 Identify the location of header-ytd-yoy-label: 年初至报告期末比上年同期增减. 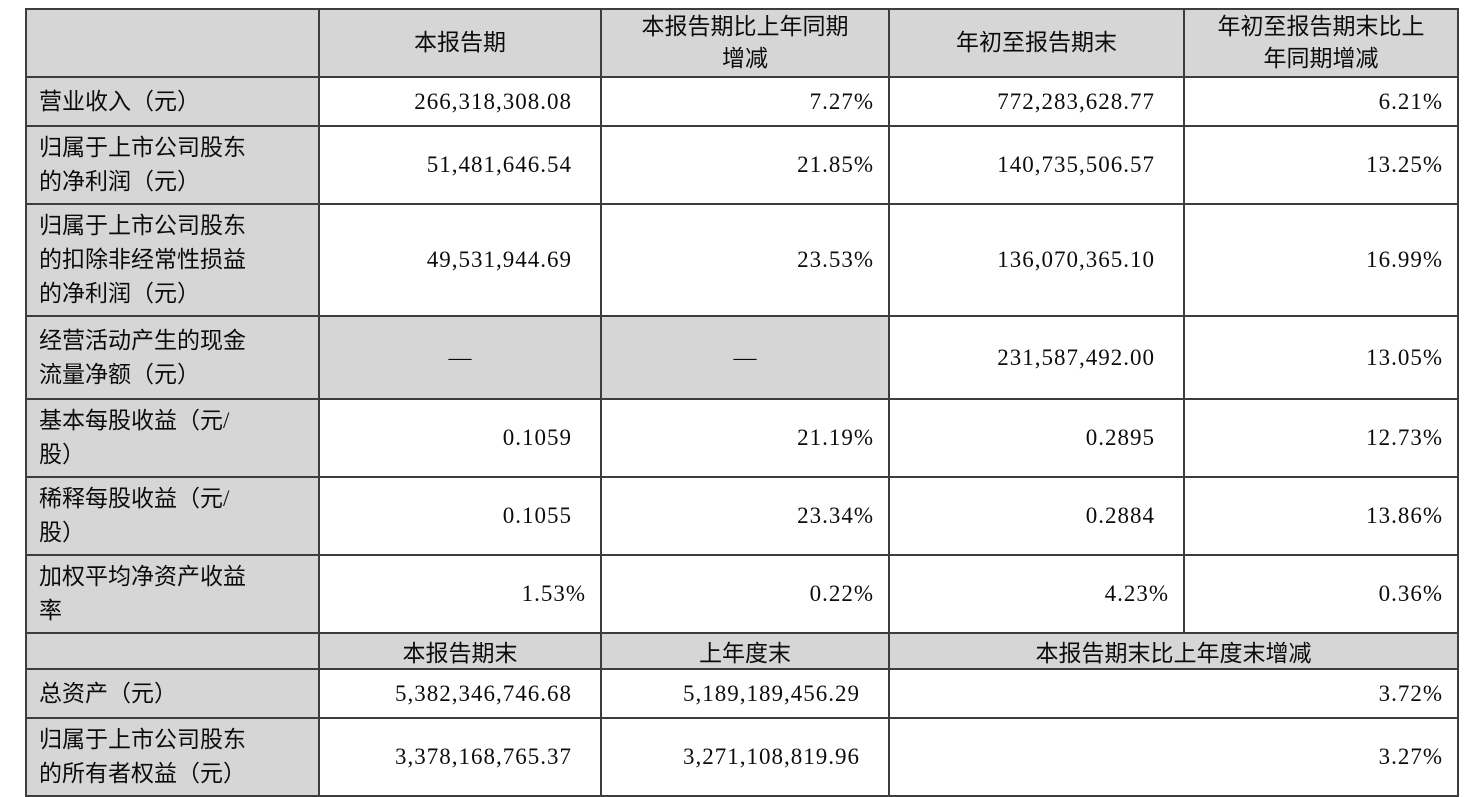
(1321, 42).